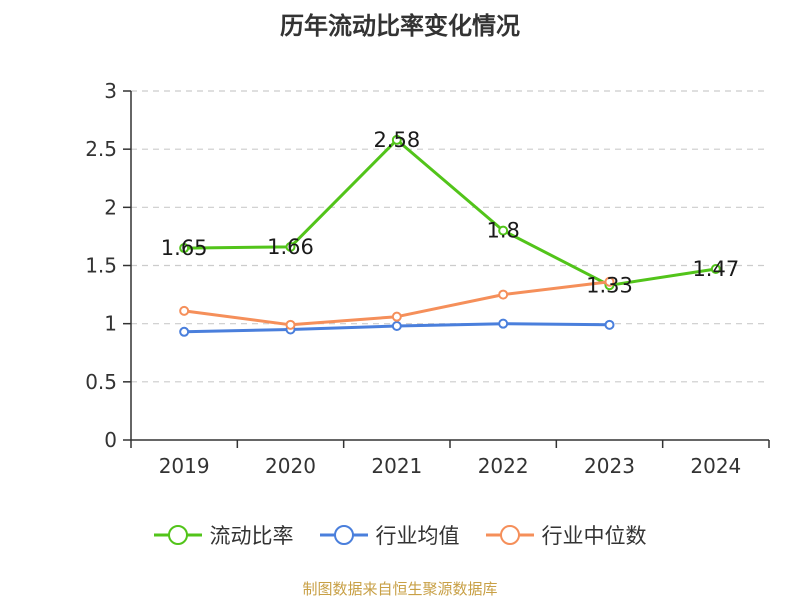 The height and width of the screenshot is (600, 800). Describe the element at coordinates (110, 324) in the screenshot. I see `y-tick-label: 1` at that location.